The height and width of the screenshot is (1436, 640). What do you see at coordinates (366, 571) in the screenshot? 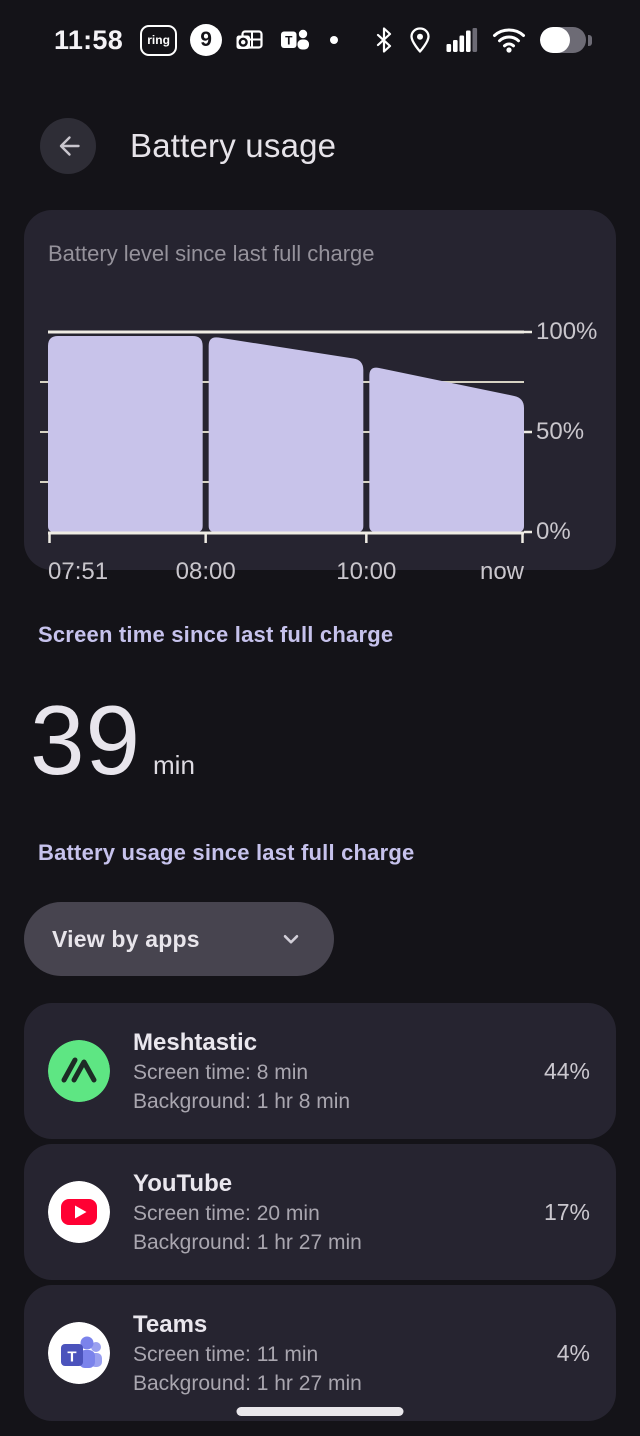
I see `x-tick-label: 10:00` at bounding box center [366, 571].